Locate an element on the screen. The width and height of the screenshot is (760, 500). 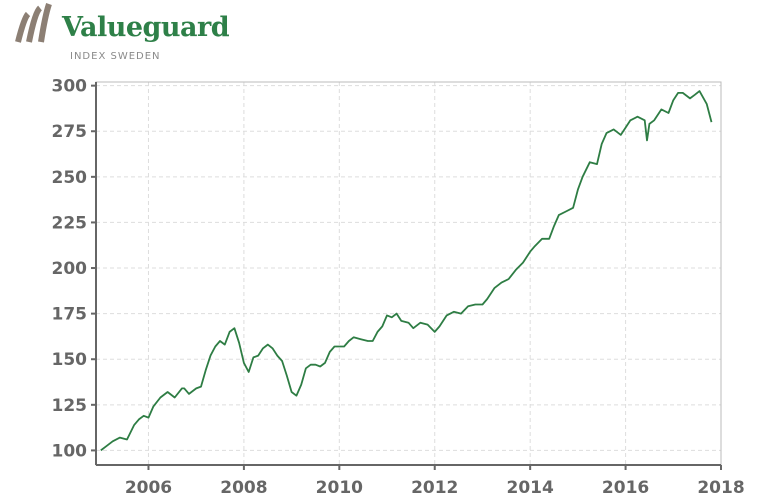
y-tick-label: 225 is located at coordinates (70, 223).